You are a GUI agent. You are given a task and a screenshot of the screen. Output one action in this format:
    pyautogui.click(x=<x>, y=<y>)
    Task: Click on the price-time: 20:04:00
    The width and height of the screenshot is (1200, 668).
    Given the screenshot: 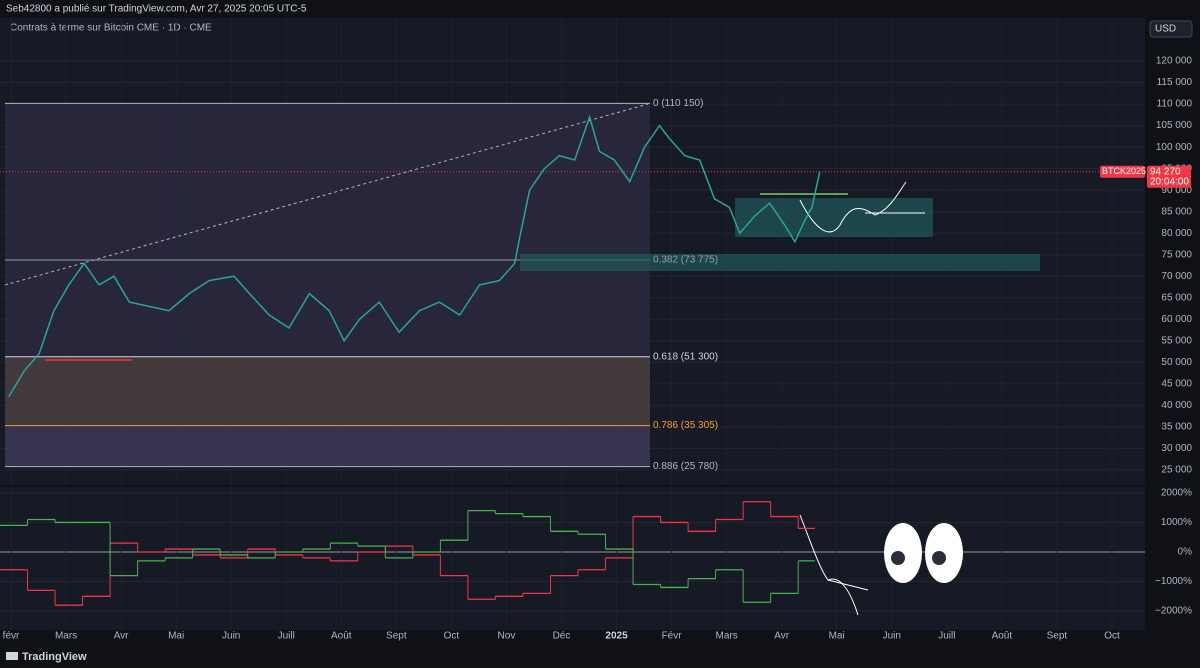 What is the action you would take?
    pyautogui.click(x=1169, y=181)
    